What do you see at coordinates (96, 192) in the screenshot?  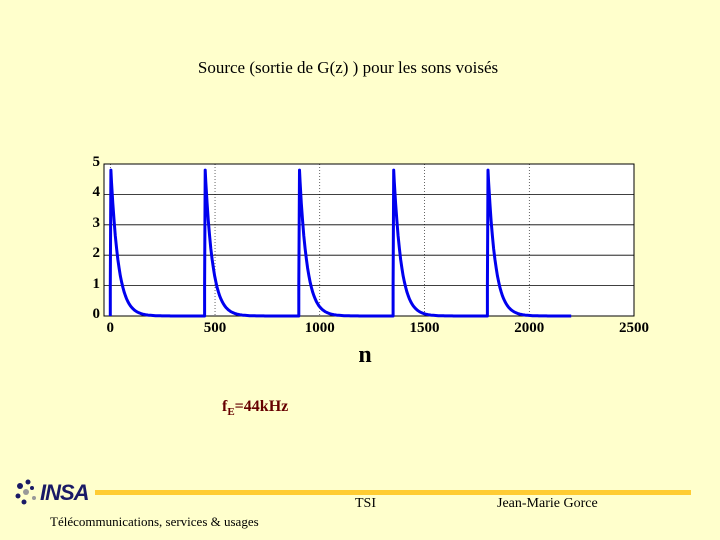 I see `y-tick-label: 4` at bounding box center [96, 192].